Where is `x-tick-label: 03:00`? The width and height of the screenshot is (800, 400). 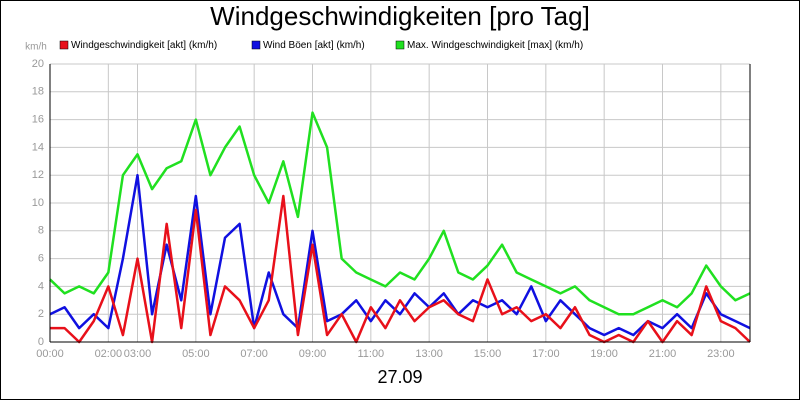
x-tick-label: 03:00 is located at coordinates (138, 354).